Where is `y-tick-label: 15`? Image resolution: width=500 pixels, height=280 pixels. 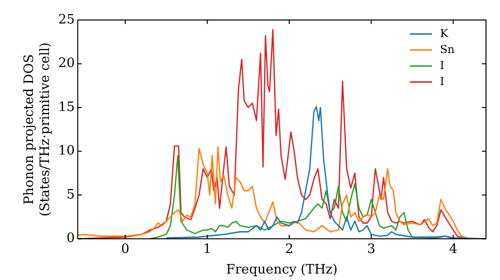 y-tick-label: 15 is located at coordinates (66, 107).